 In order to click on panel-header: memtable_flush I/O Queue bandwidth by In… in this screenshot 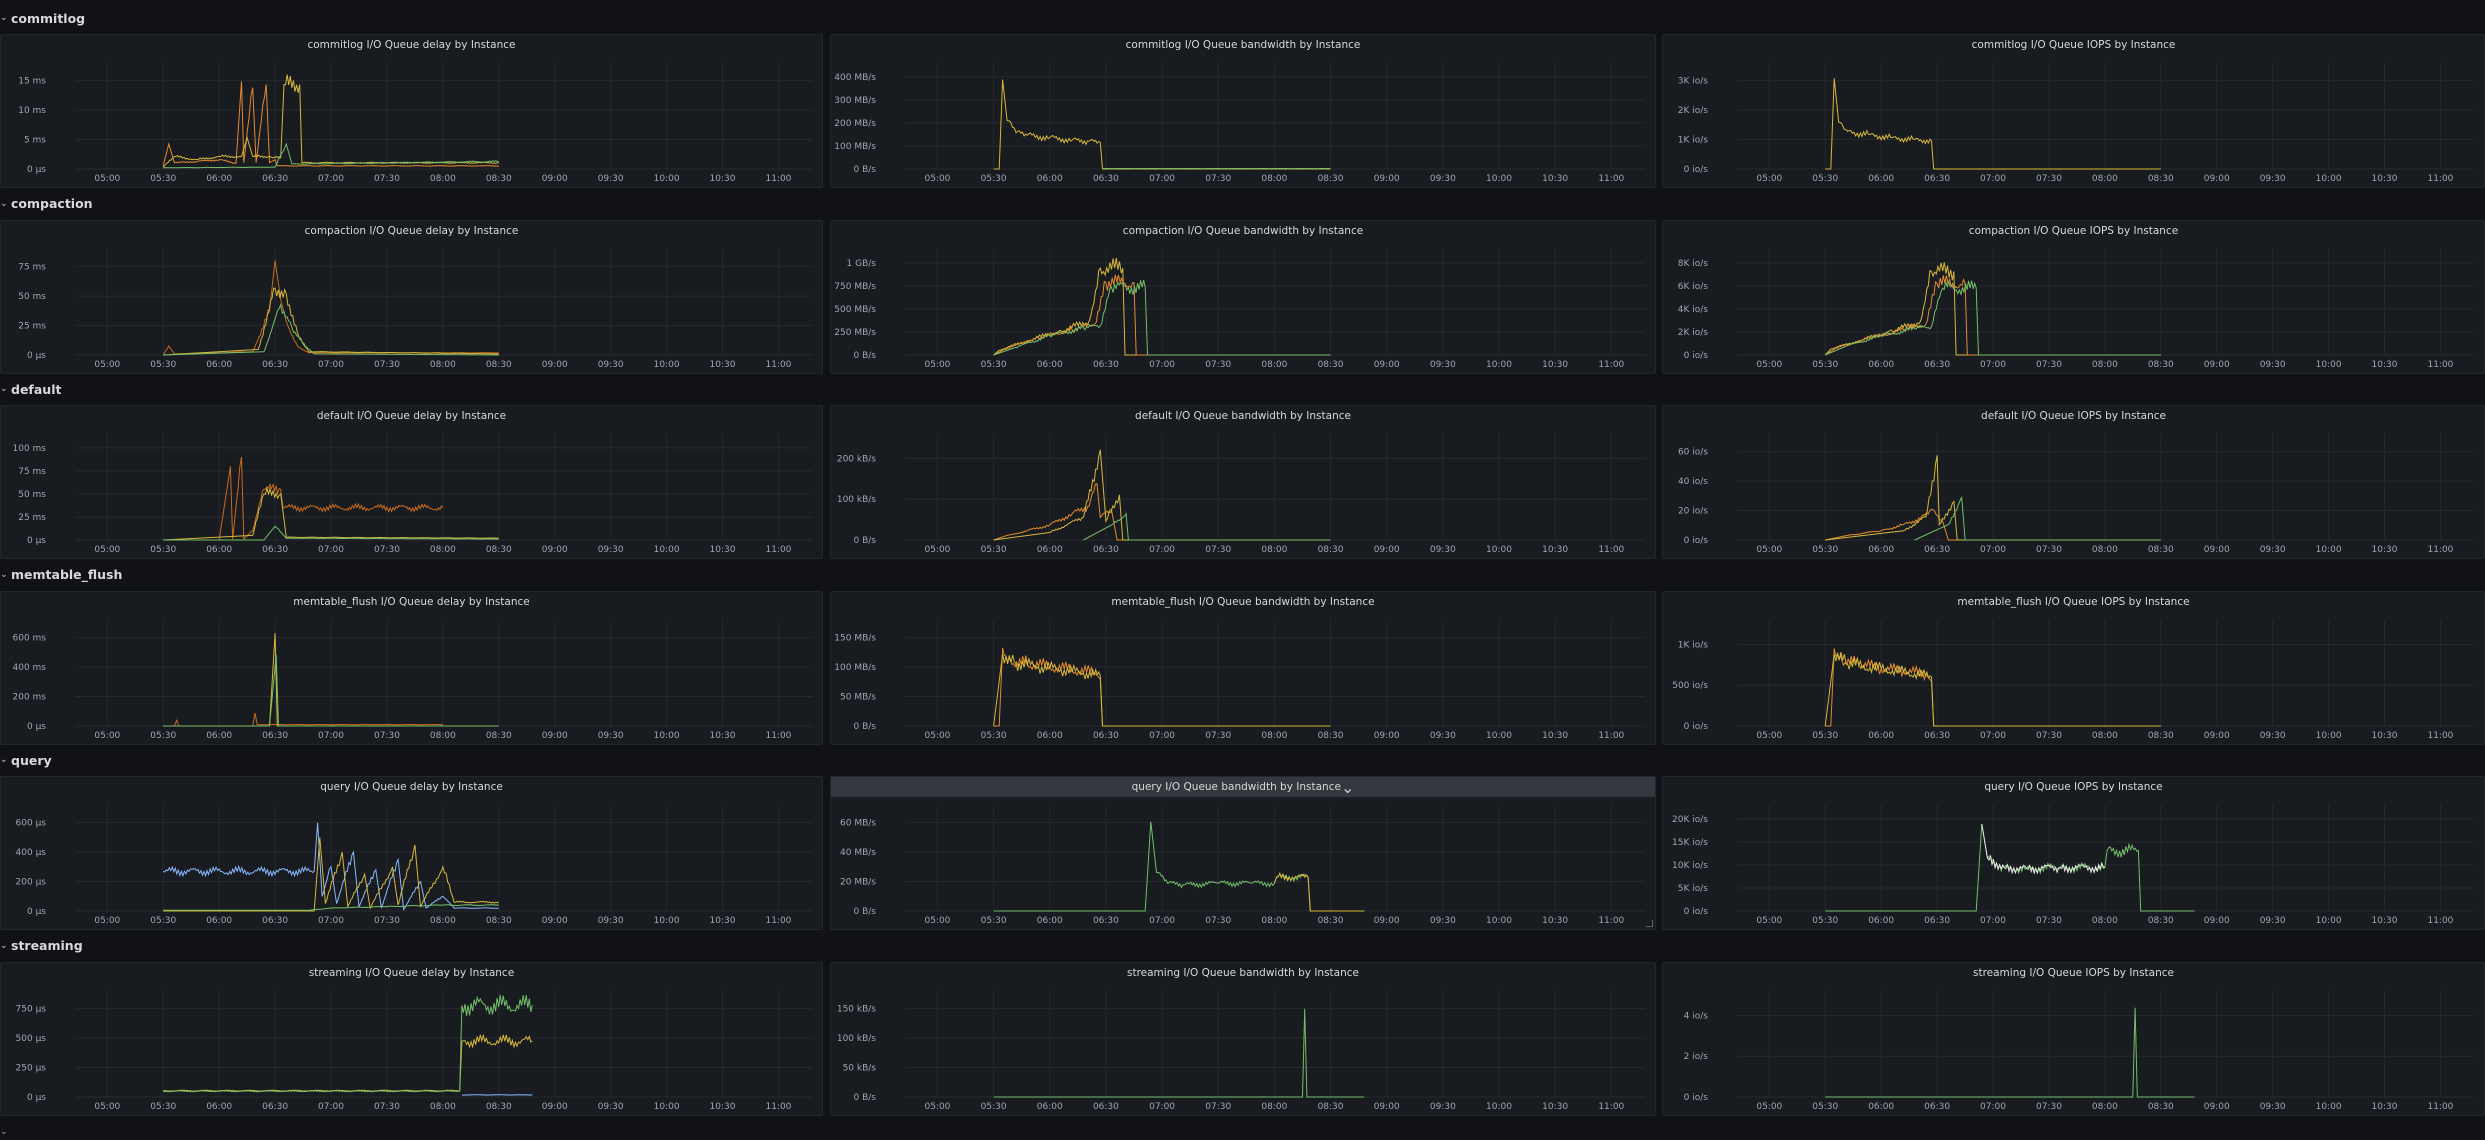, I will do `click(1243, 602)`.